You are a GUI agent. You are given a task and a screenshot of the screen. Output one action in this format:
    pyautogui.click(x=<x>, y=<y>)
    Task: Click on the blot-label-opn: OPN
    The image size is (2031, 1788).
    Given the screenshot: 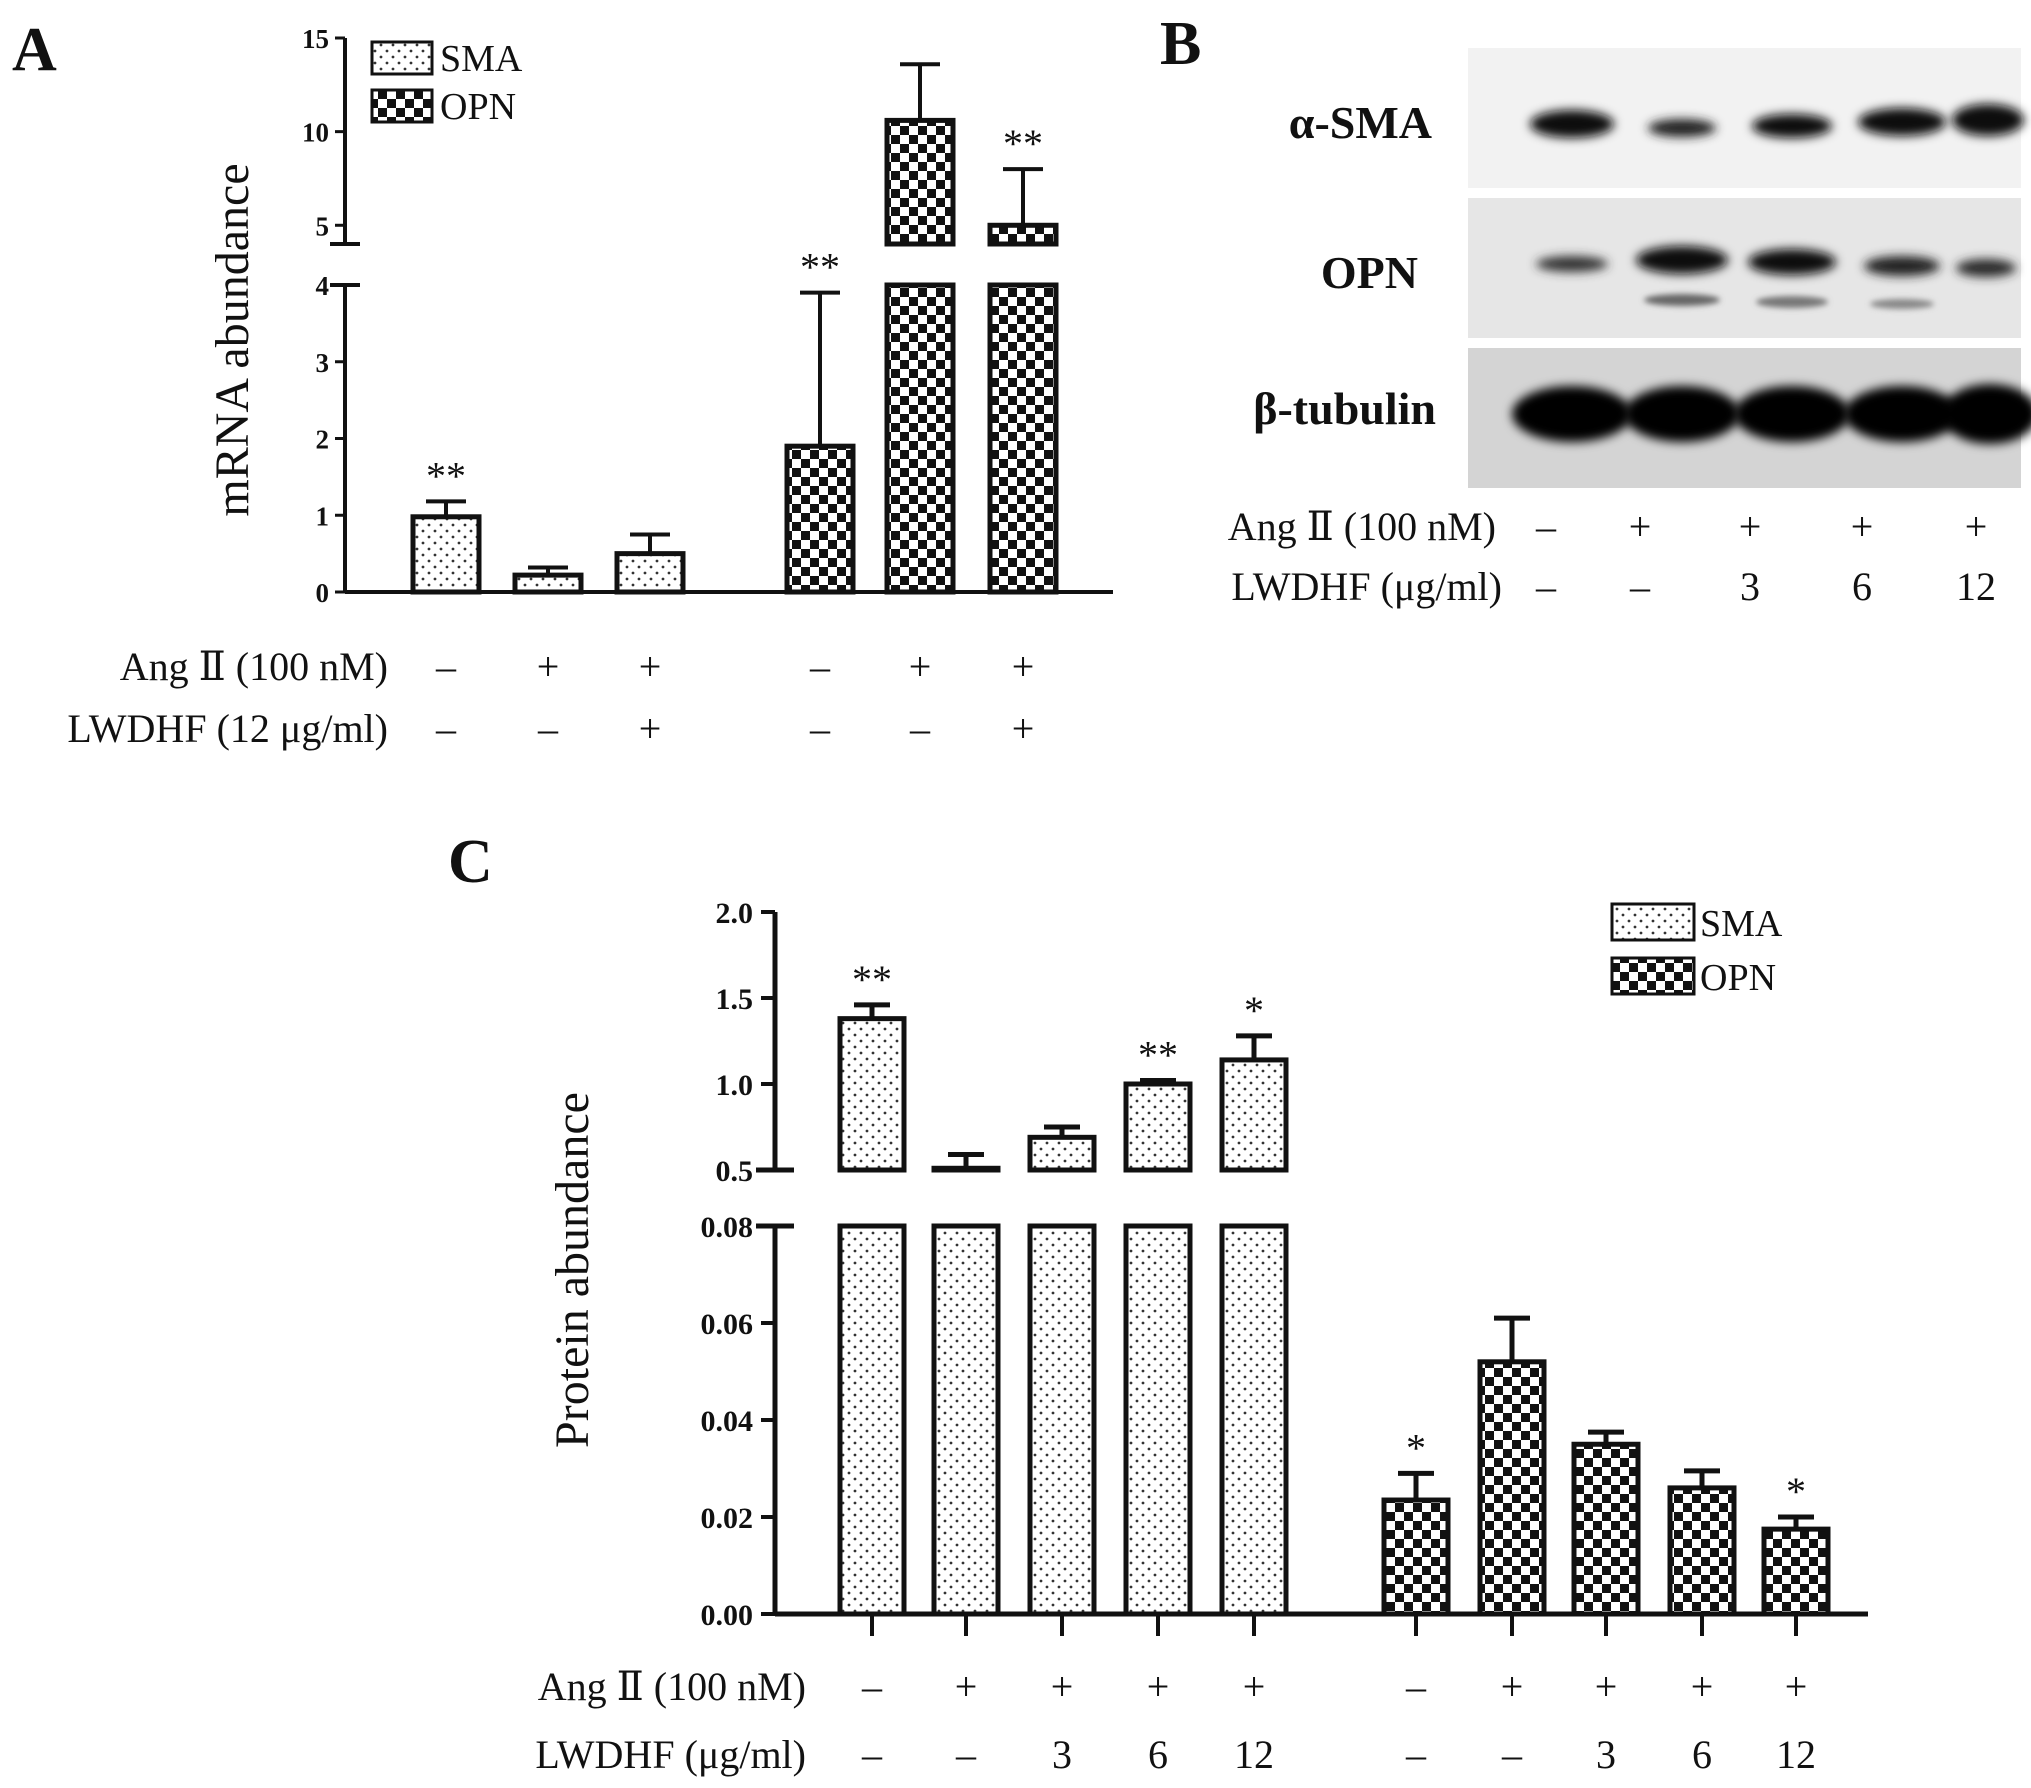 What is the action you would take?
    pyautogui.click(x=1369, y=272)
    